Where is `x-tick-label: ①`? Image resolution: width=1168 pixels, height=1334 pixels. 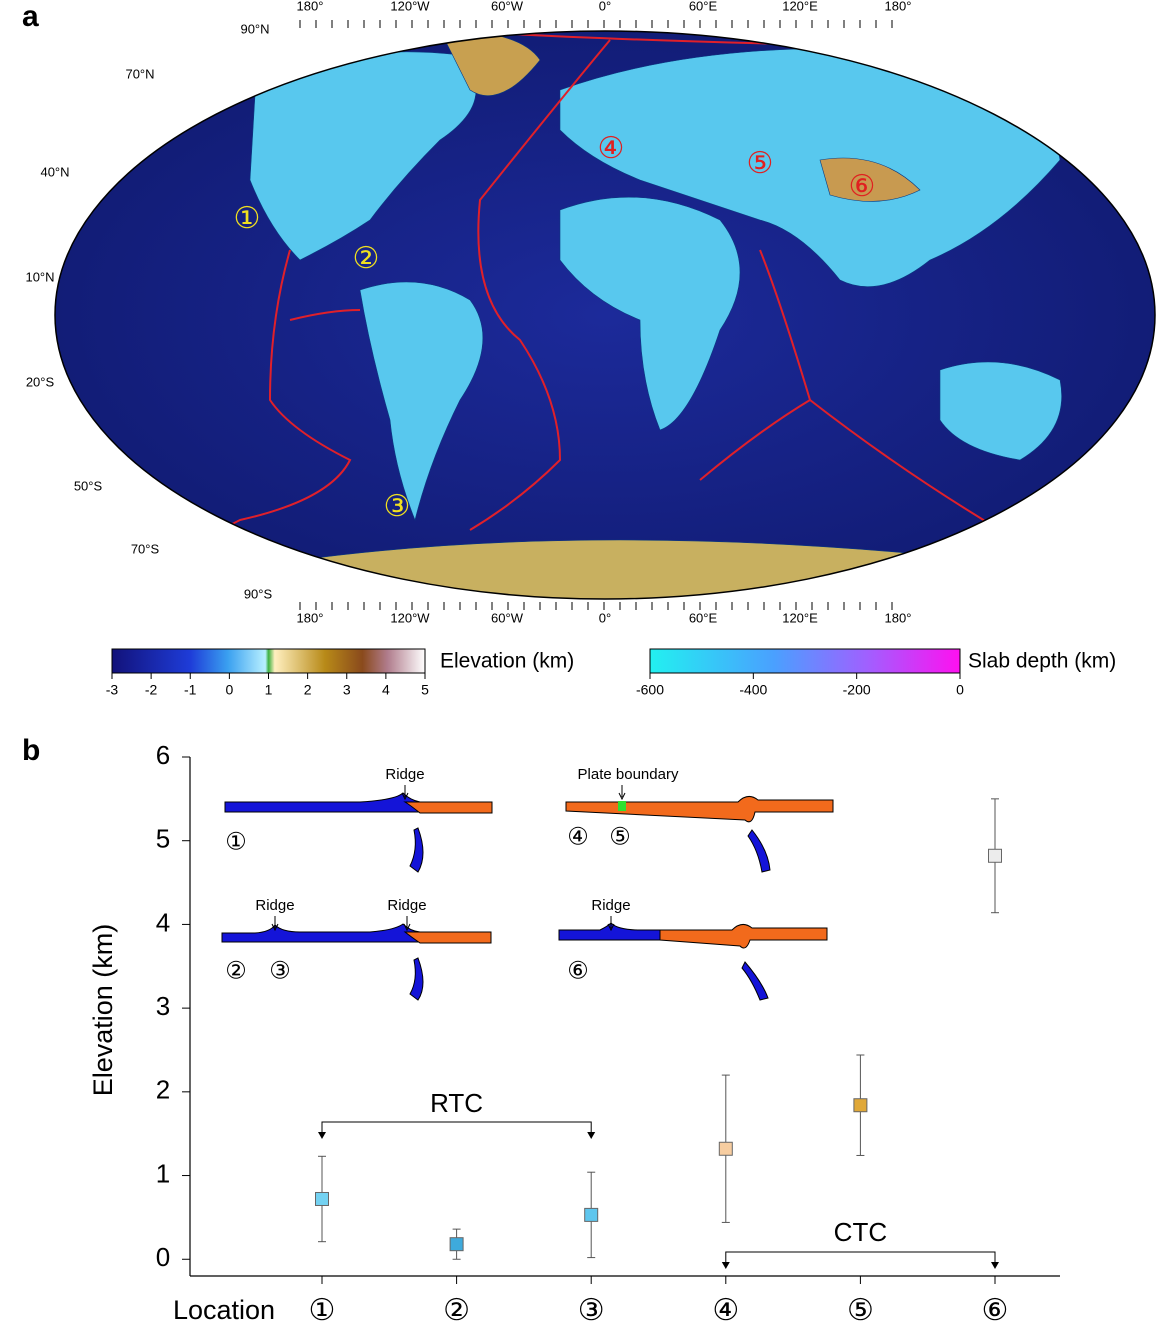
x-tick-label: ① is located at coordinates (322, 1310).